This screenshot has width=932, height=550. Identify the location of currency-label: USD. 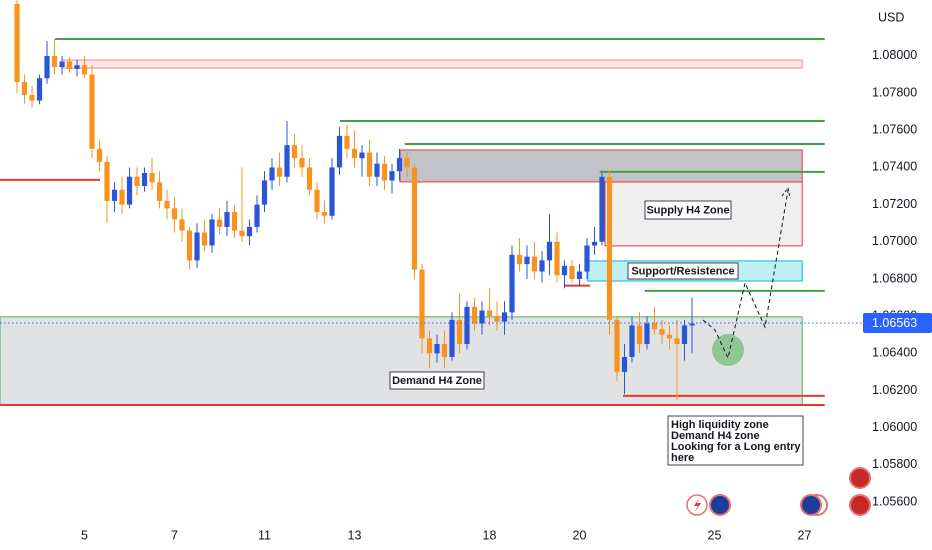
(891, 17).